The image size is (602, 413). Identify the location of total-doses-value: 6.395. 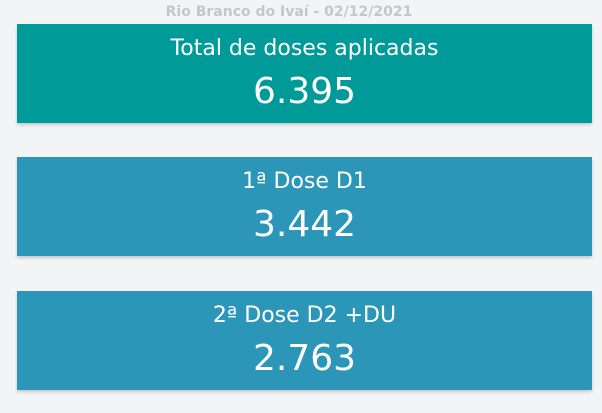
(304, 91).